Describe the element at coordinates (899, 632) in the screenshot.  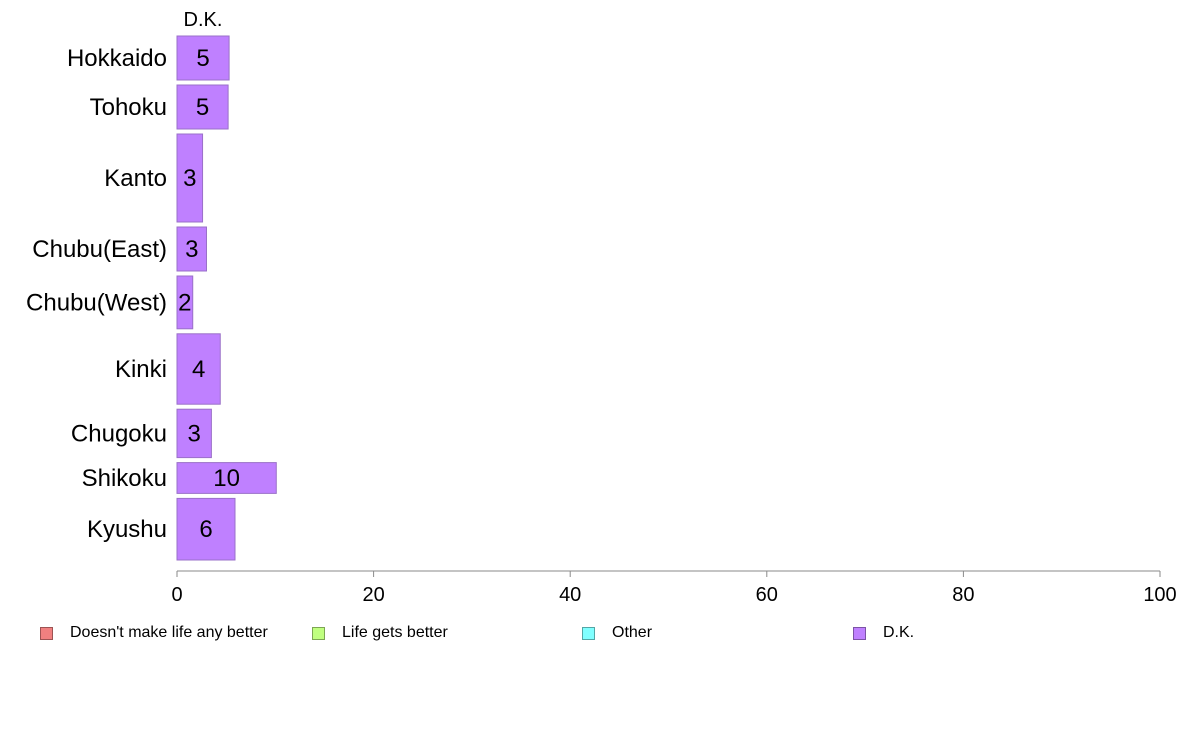
I see `legend-label: D.K.` at that location.